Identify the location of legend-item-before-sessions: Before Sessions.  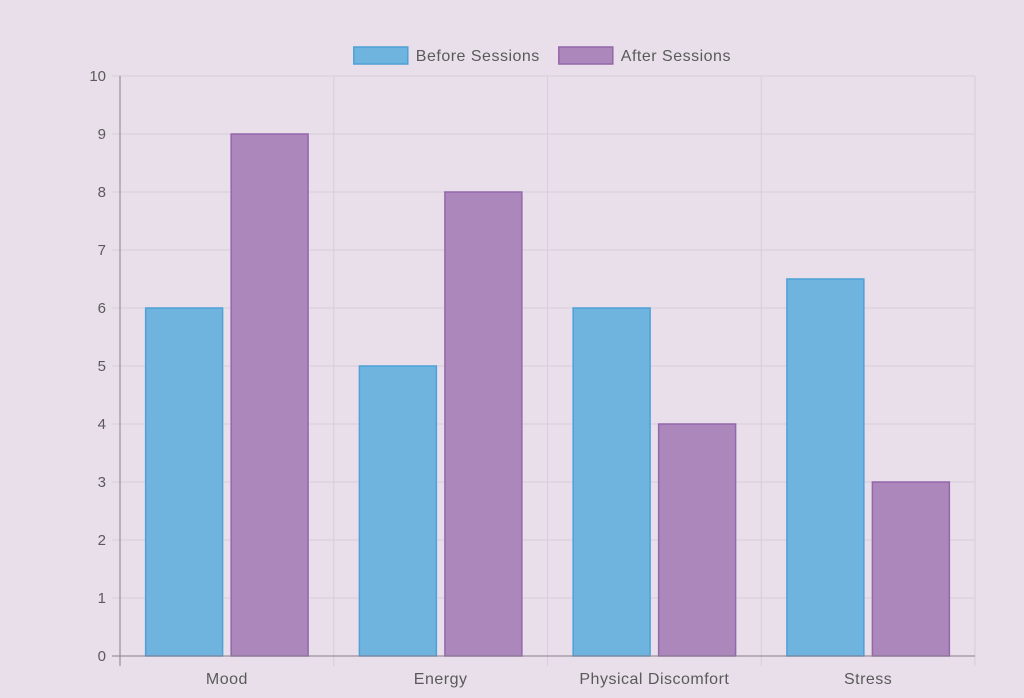
(446, 55).